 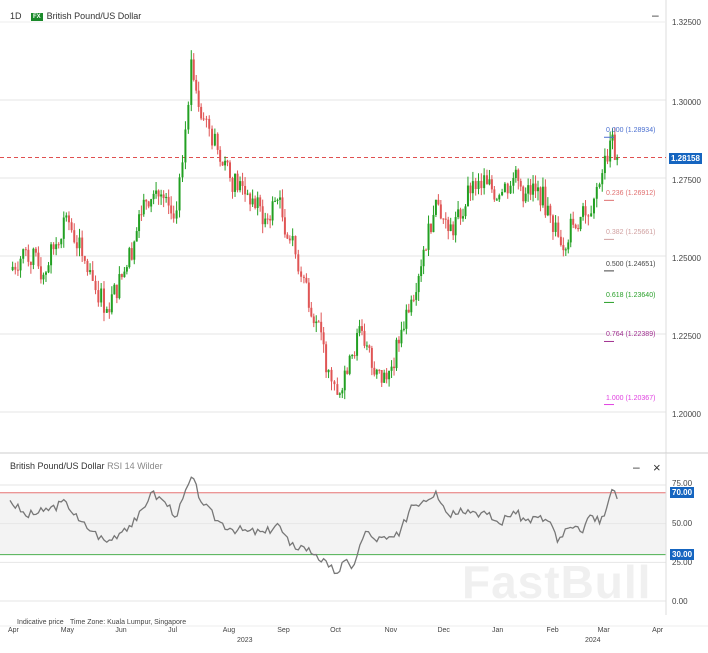 What do you see at coordinates (128, 622) in the screenshot?
I see `timezone: Time Zone: Kuala Lumpur, Singapore` at bounding box center [128, 622].